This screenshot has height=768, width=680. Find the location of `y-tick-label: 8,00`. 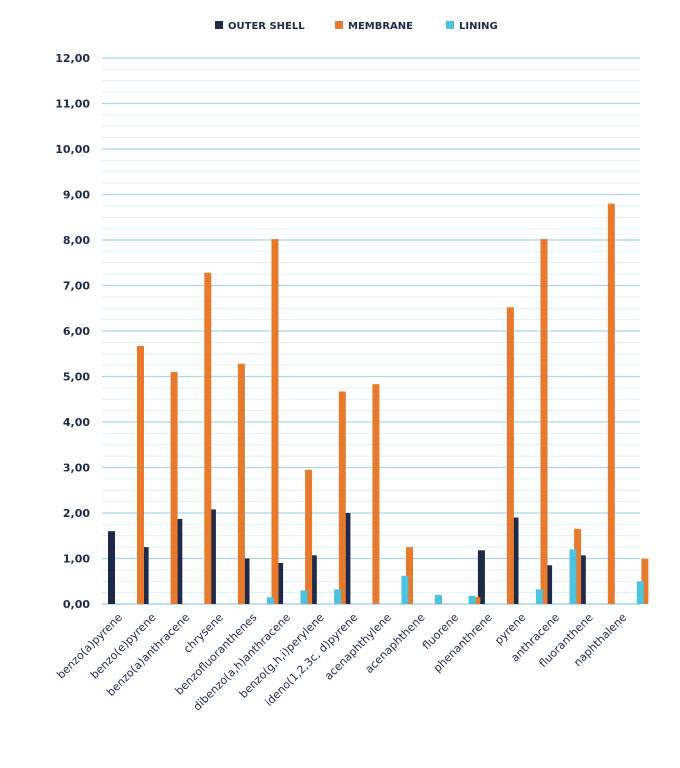

y-tick-label: 8,00 is located at coordinates (76, 240).